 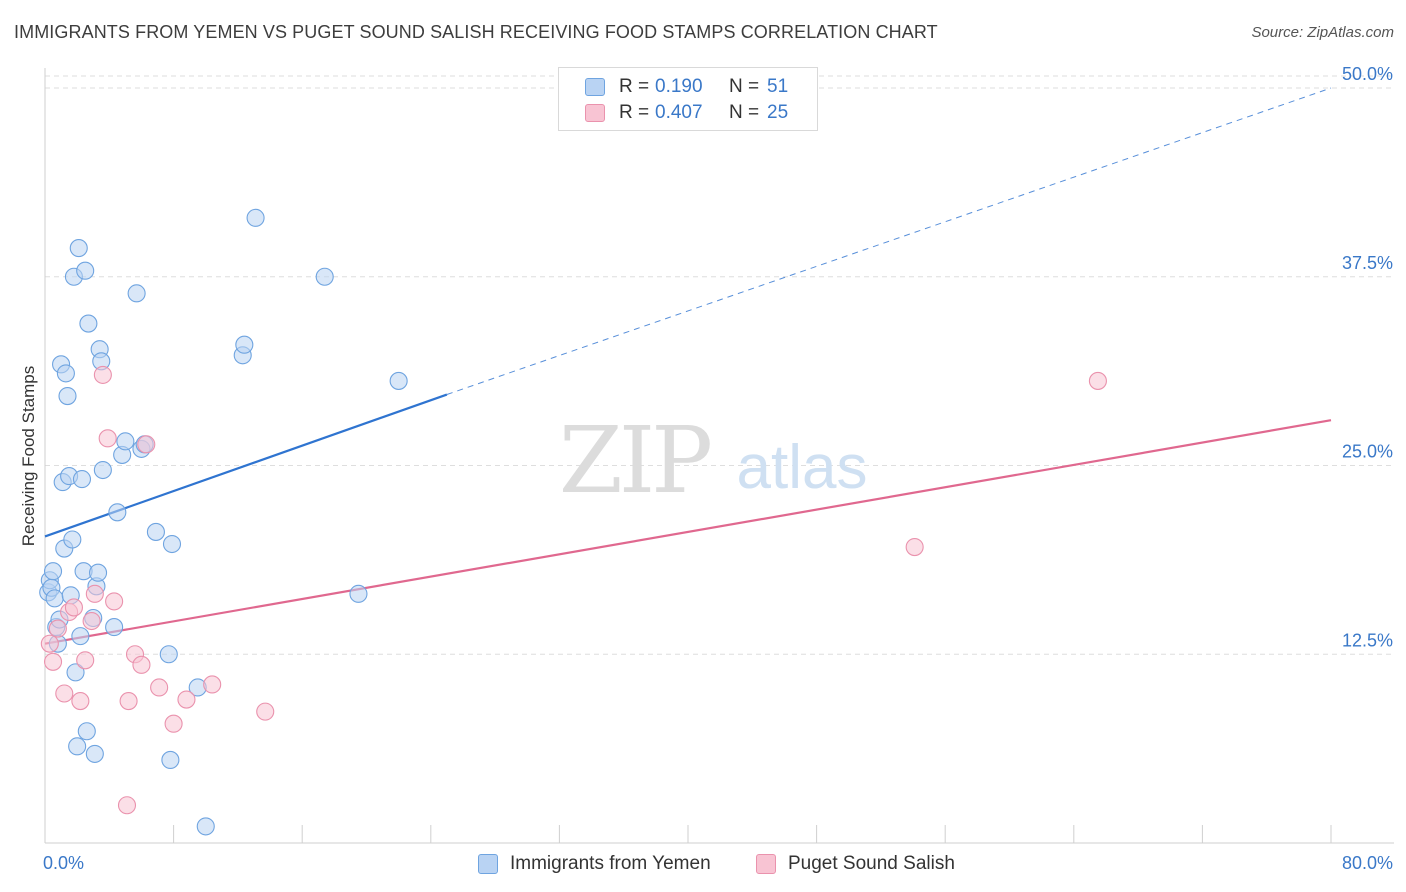 I want to click on y-tick-label: 12.5%, so click(x=1367, y=640).